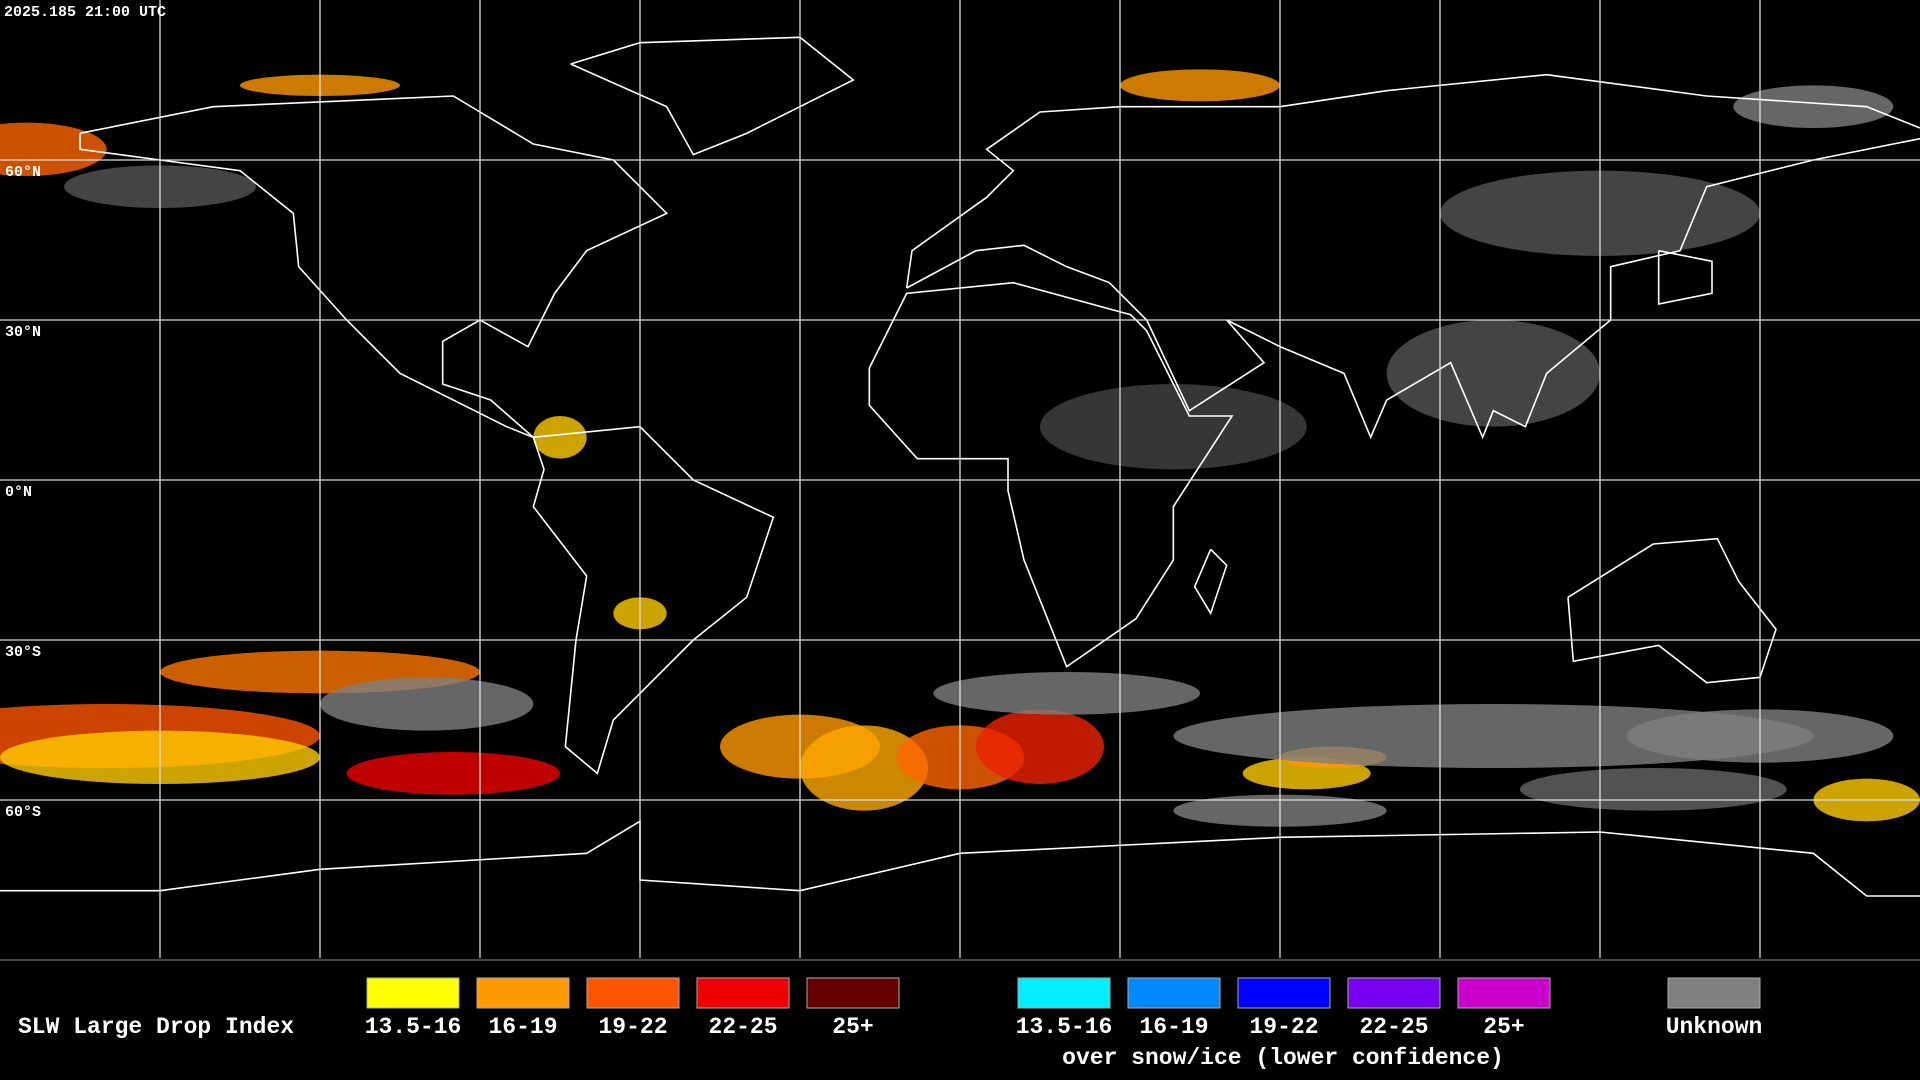 The height and width of the screenshot is (1080, 1920). Describe the element at coordinates (1283, 1058) in the screenshot. I see `snow-caption: over snow/ice (lower confidence)` at that location.